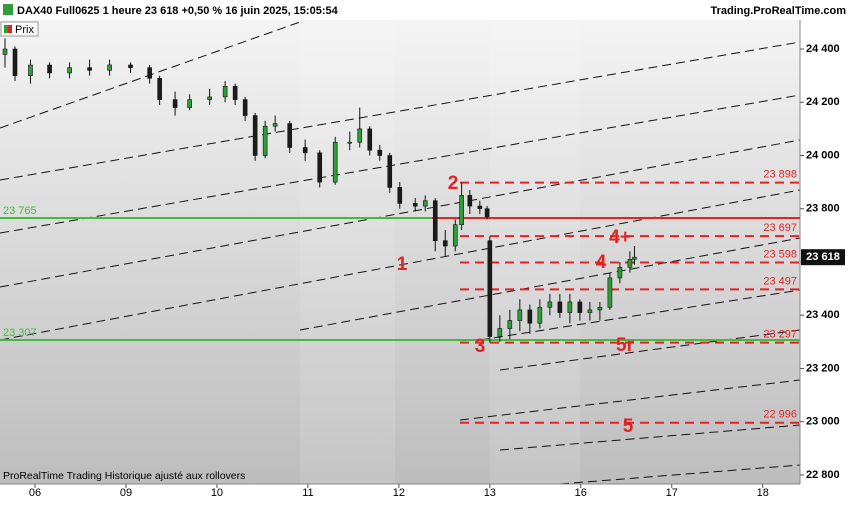 The width and height of the screenshot is (850, 505). I want to click on x-tick-label: 06, so click(35, 493).